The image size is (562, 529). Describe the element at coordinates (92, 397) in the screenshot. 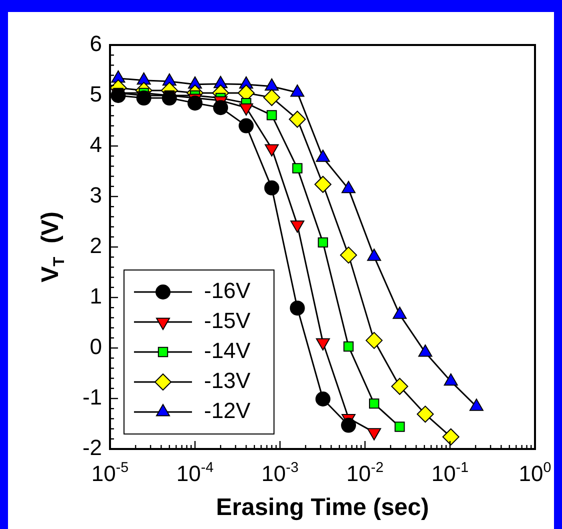

I see `y-tick-label: -1` at that location.